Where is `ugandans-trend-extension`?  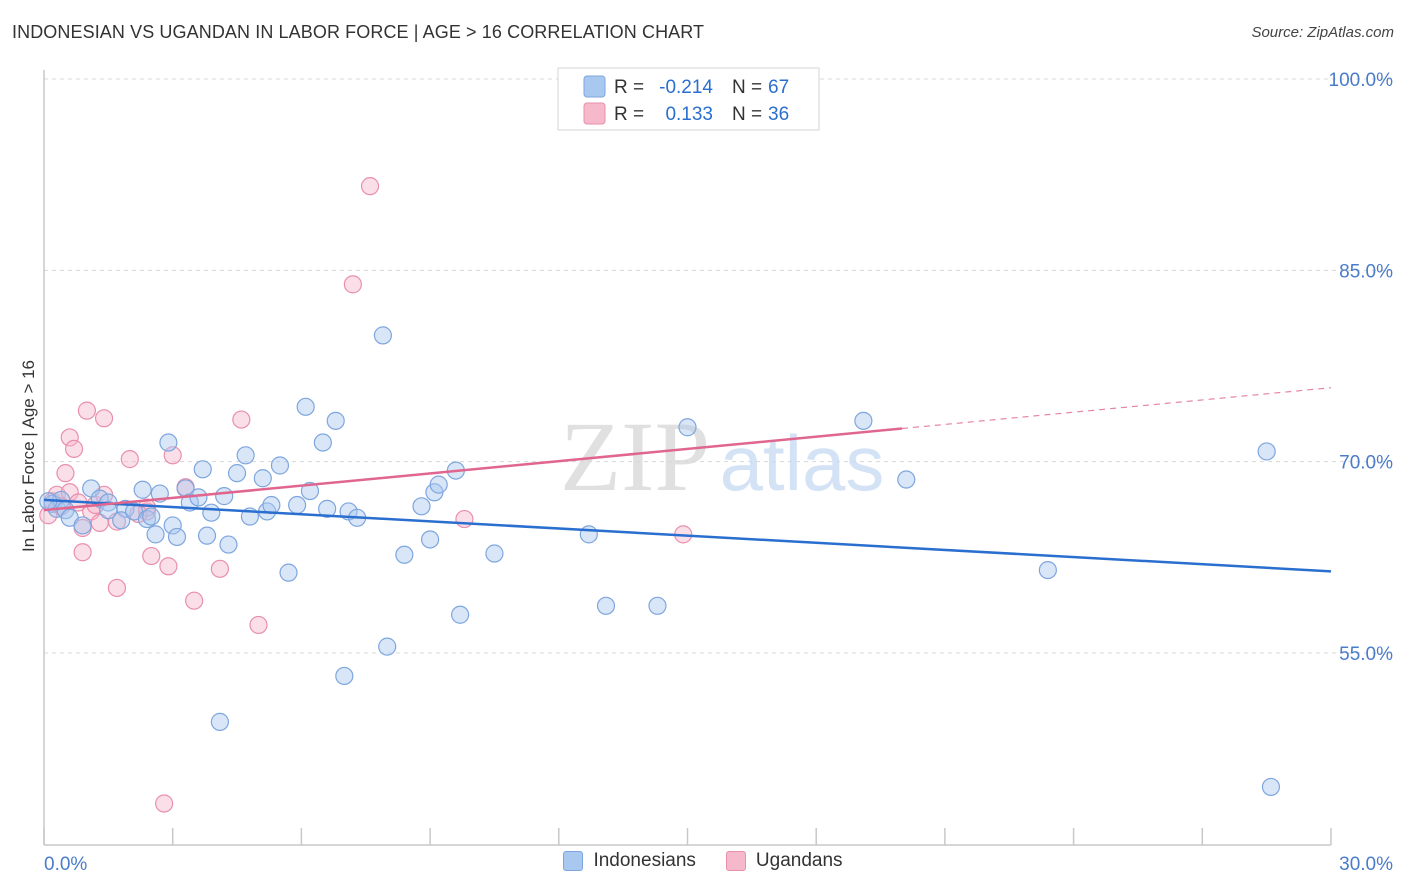 ugandans-trend-extension is located at coordinates (1116, 408).